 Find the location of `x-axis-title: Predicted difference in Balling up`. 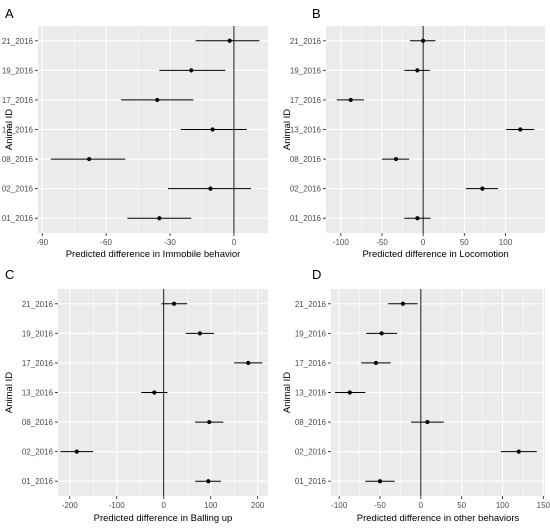

x-axis-title: Predicted difference in Balling up is located at coordinates (163, 518).